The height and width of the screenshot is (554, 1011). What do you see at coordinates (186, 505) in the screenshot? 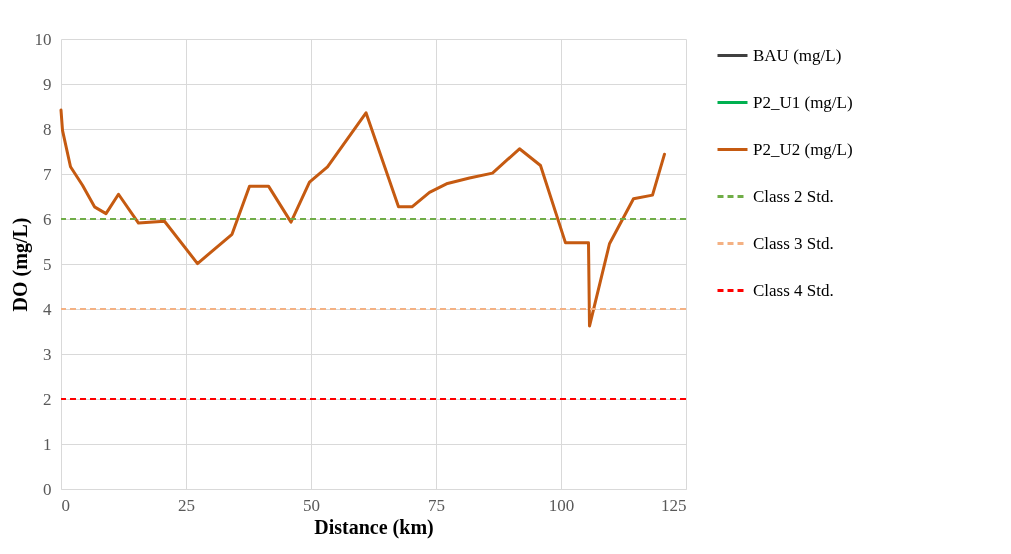
I see `x-tick-label: 25` at bounding box center [186, 505].